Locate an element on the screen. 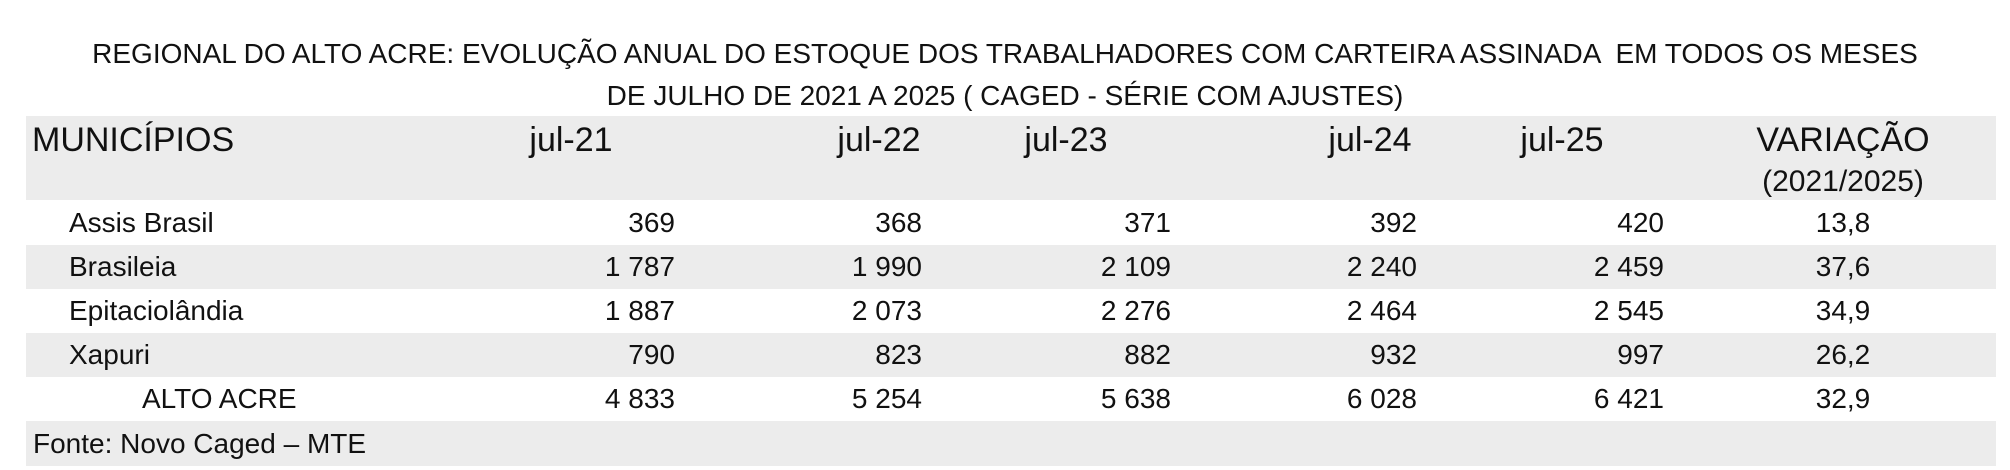  cell-value: 2 464 is located at coordinates (1381, 310).